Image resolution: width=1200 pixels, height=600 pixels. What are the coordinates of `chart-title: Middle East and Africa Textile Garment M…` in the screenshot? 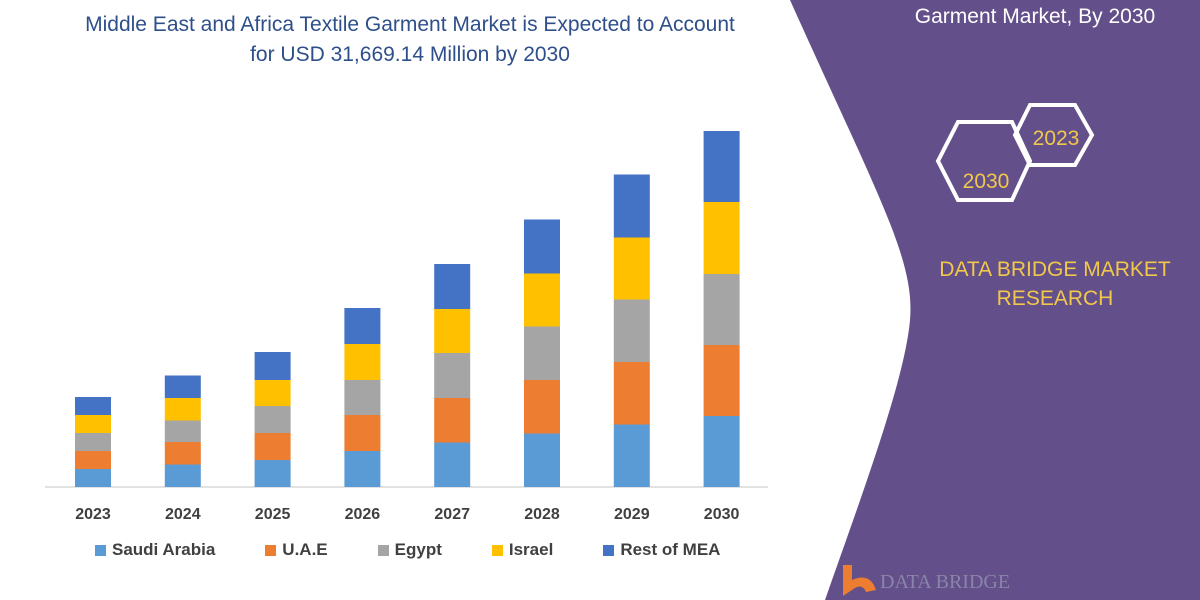 It's located at (410, 40).